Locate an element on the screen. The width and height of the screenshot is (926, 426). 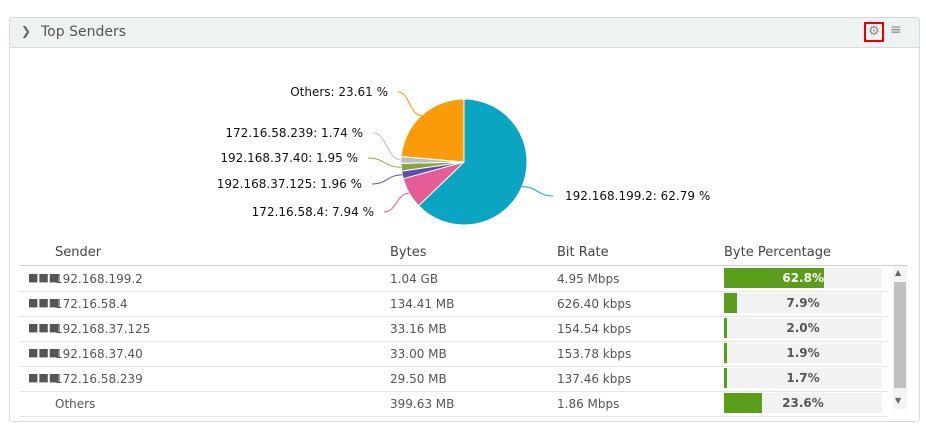
bytes-cell: 134.41 MB is located at coordinates (422, 304).